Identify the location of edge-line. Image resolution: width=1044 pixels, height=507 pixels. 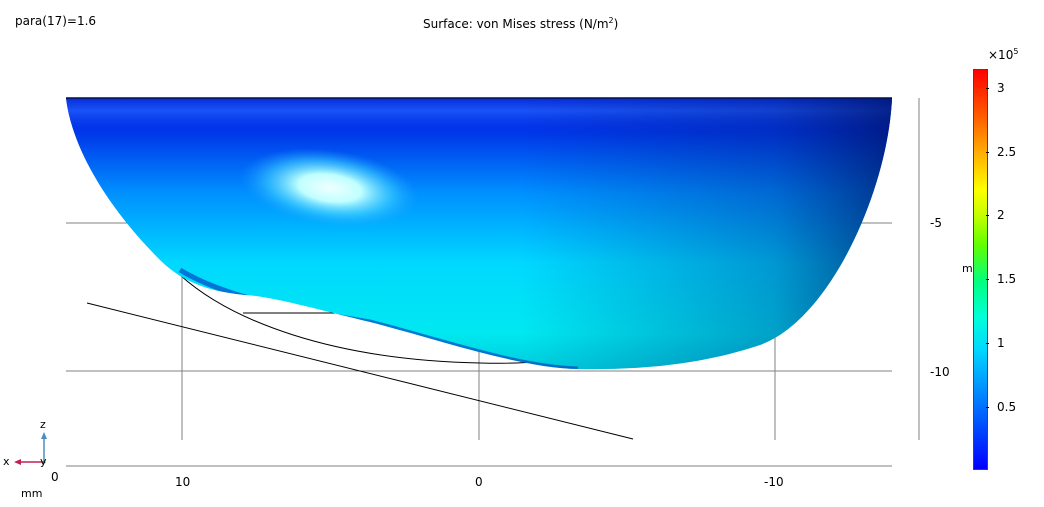
(360, 371).